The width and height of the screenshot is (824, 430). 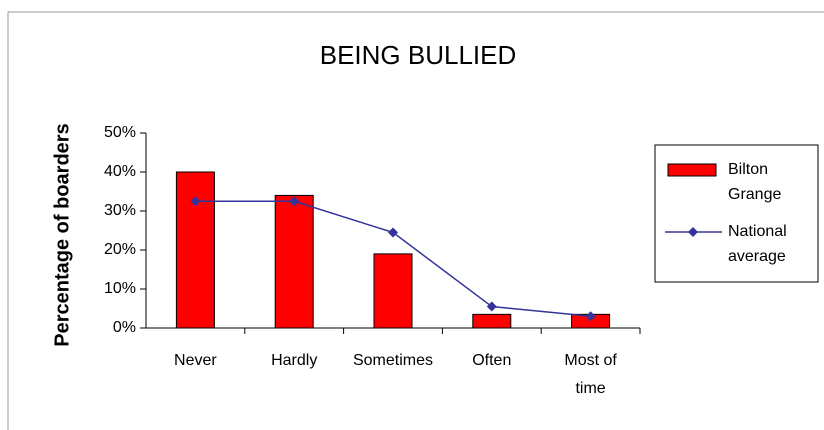 I want to click on x-tick-label: Never, so click(x=195, y=360).